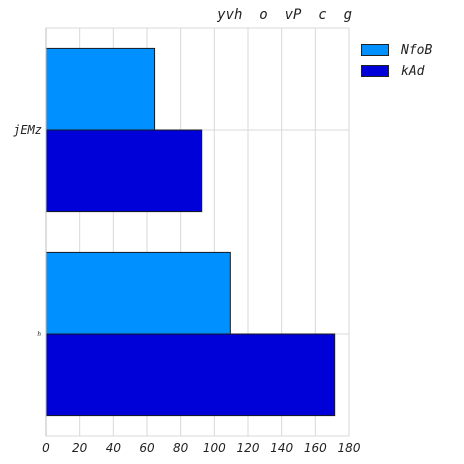 Image resolution: width=464 pixels, height=464 pixels. I want to click on x-tick-label-4: 80, so click(181, 448).